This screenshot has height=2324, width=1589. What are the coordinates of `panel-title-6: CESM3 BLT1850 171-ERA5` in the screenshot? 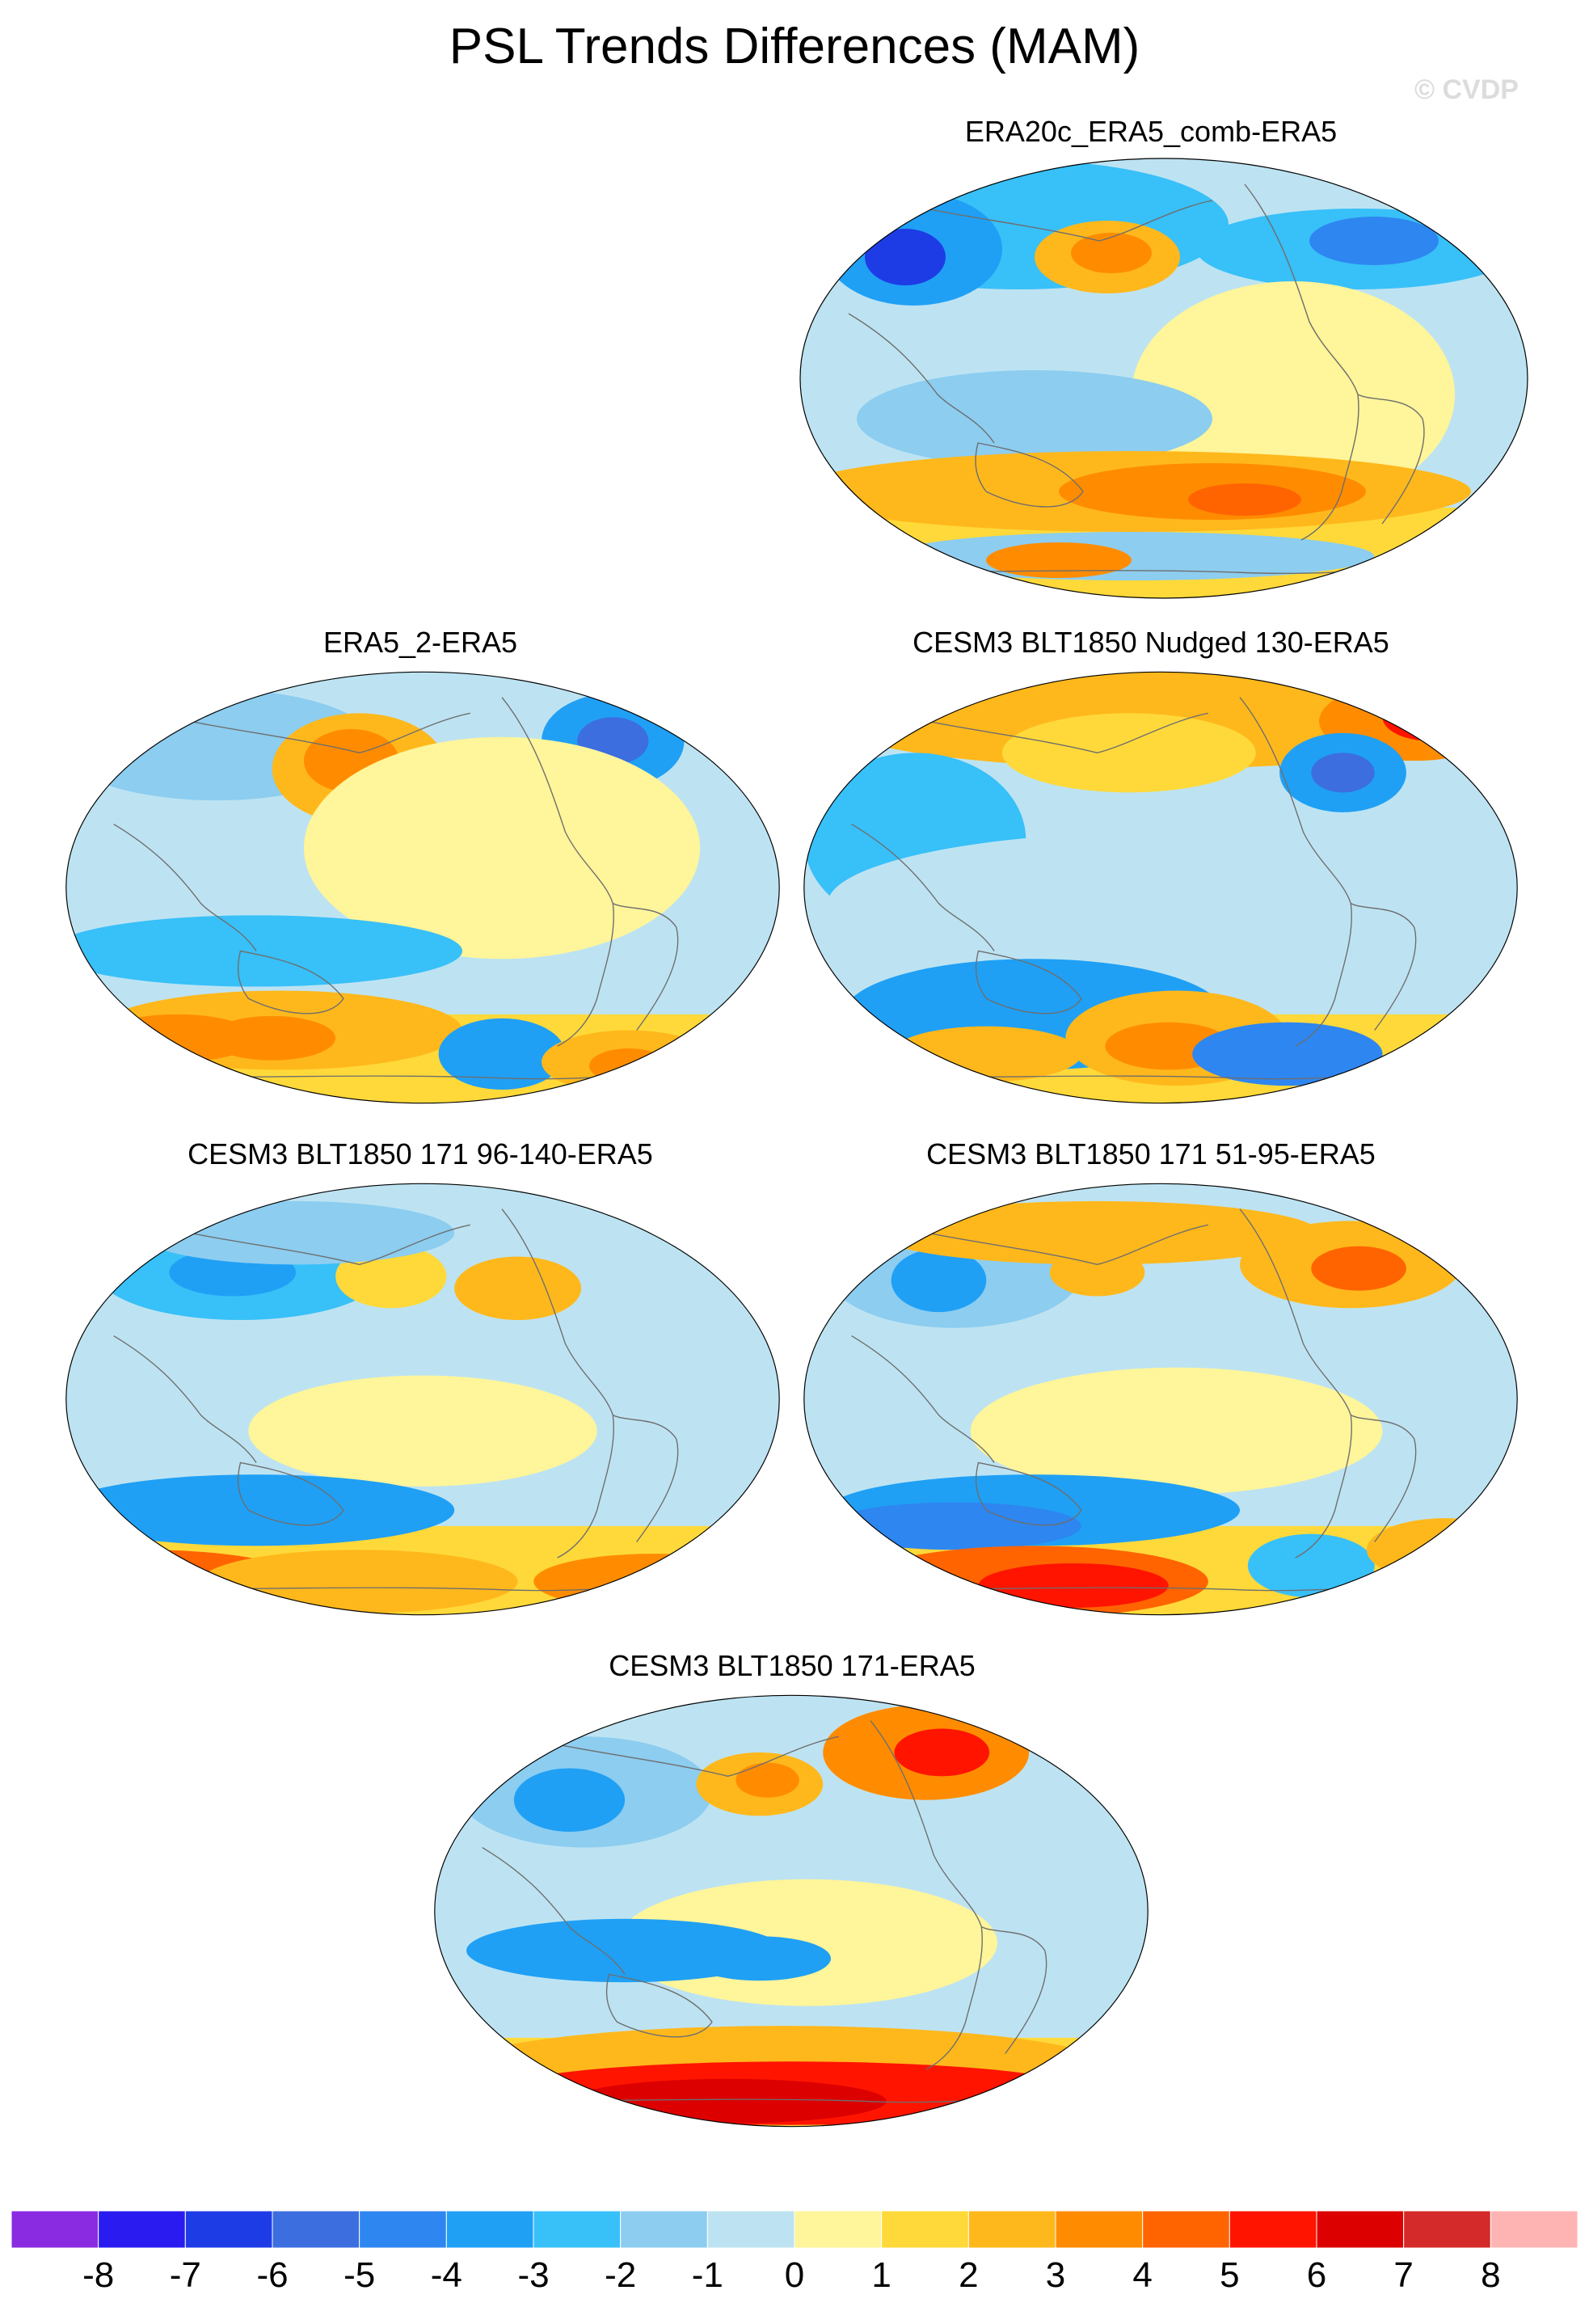 It's located at (792, 1665).